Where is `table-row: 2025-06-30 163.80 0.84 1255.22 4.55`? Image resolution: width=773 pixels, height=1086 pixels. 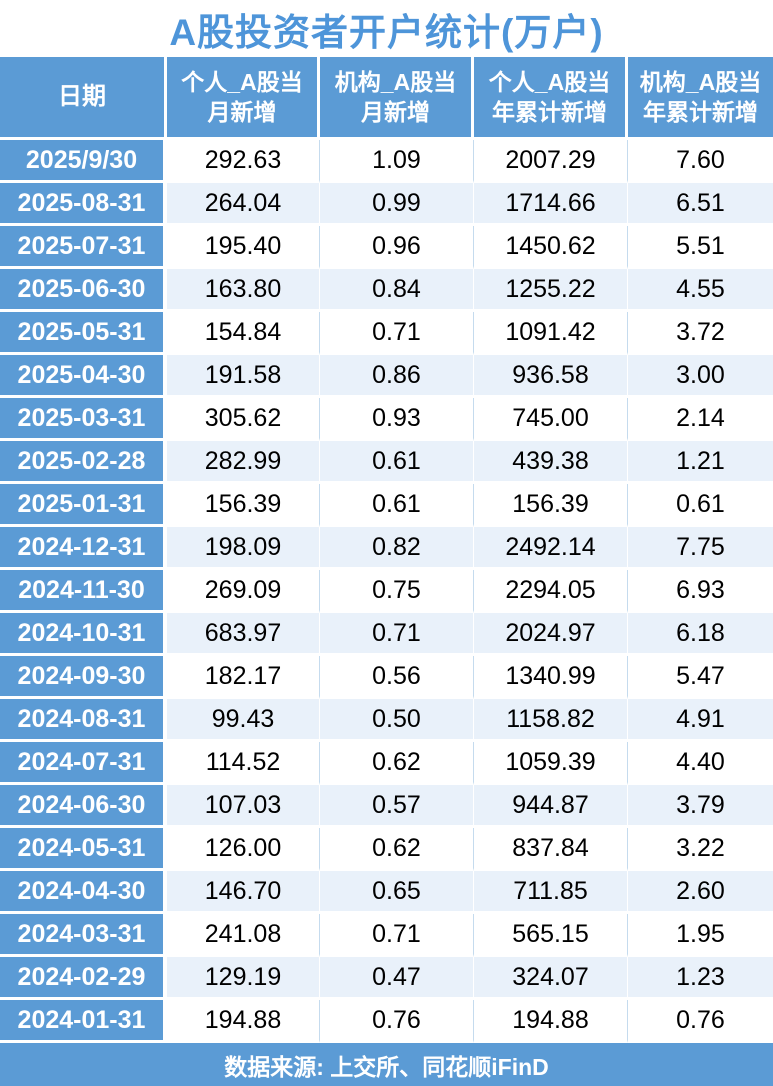
table-row: 2025-06-30 163.80 0.84 1255.22 4.55 is located at coordinates (386, 290).